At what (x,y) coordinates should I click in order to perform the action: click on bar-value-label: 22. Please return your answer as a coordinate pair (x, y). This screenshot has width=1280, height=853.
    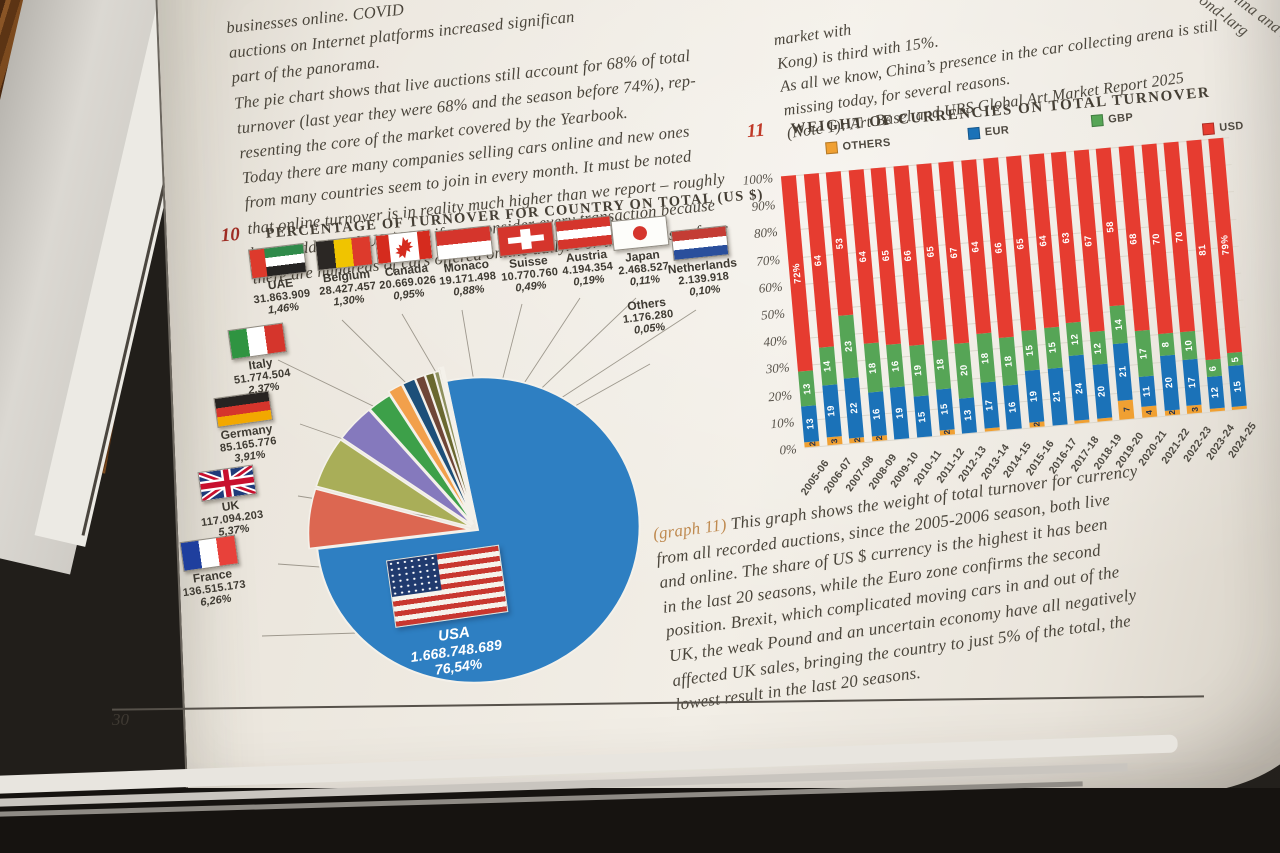
    Looking at the image, I should click on (854, 407).